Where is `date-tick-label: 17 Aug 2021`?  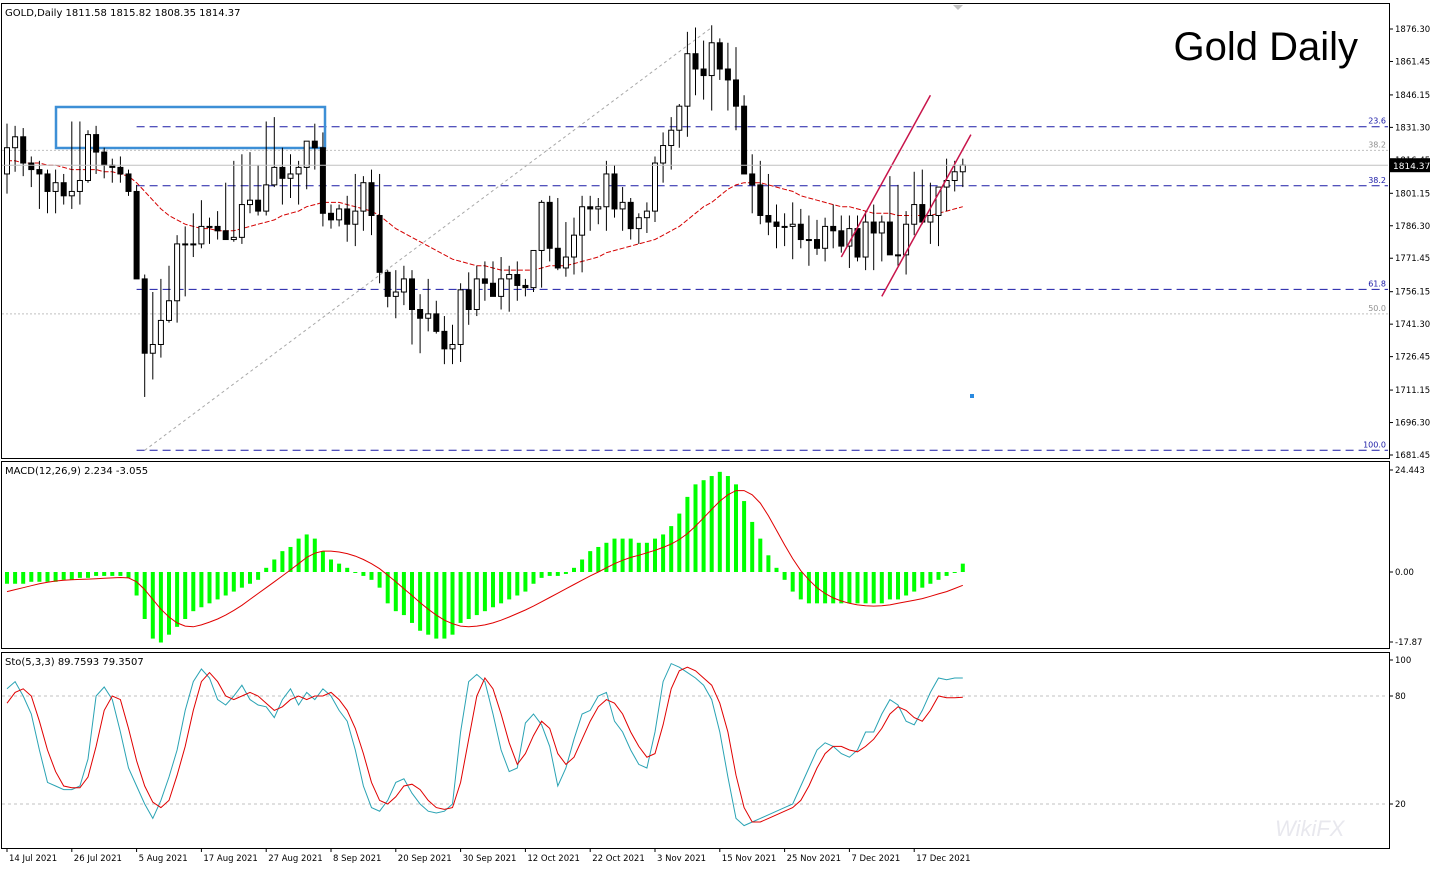 date-tick-label: 17 Aug 2021 is located at coordinates (230, 859).